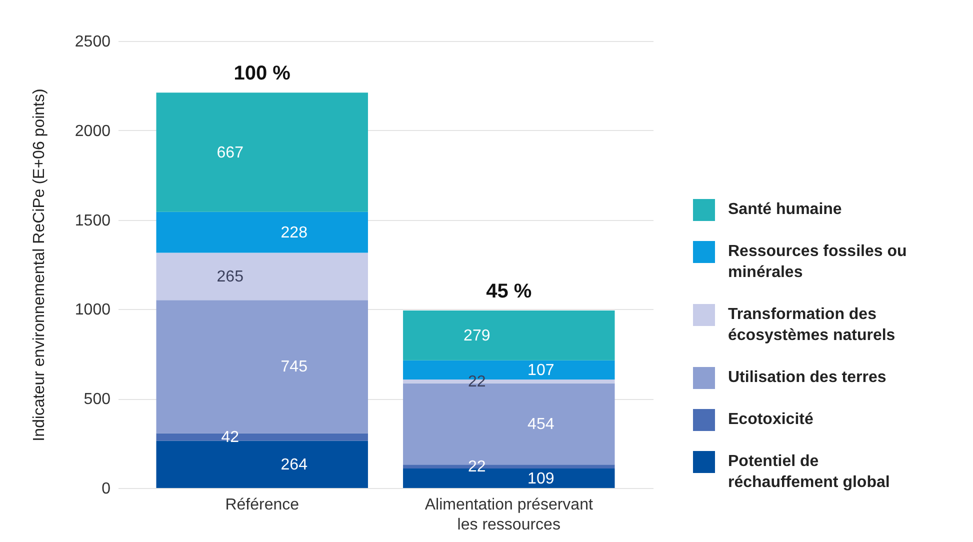 This screenshot has height=542, width=973. Describe the element at coordinates (92, 221) in the screenshot. I see `y-tick-label: 1500` at that location.